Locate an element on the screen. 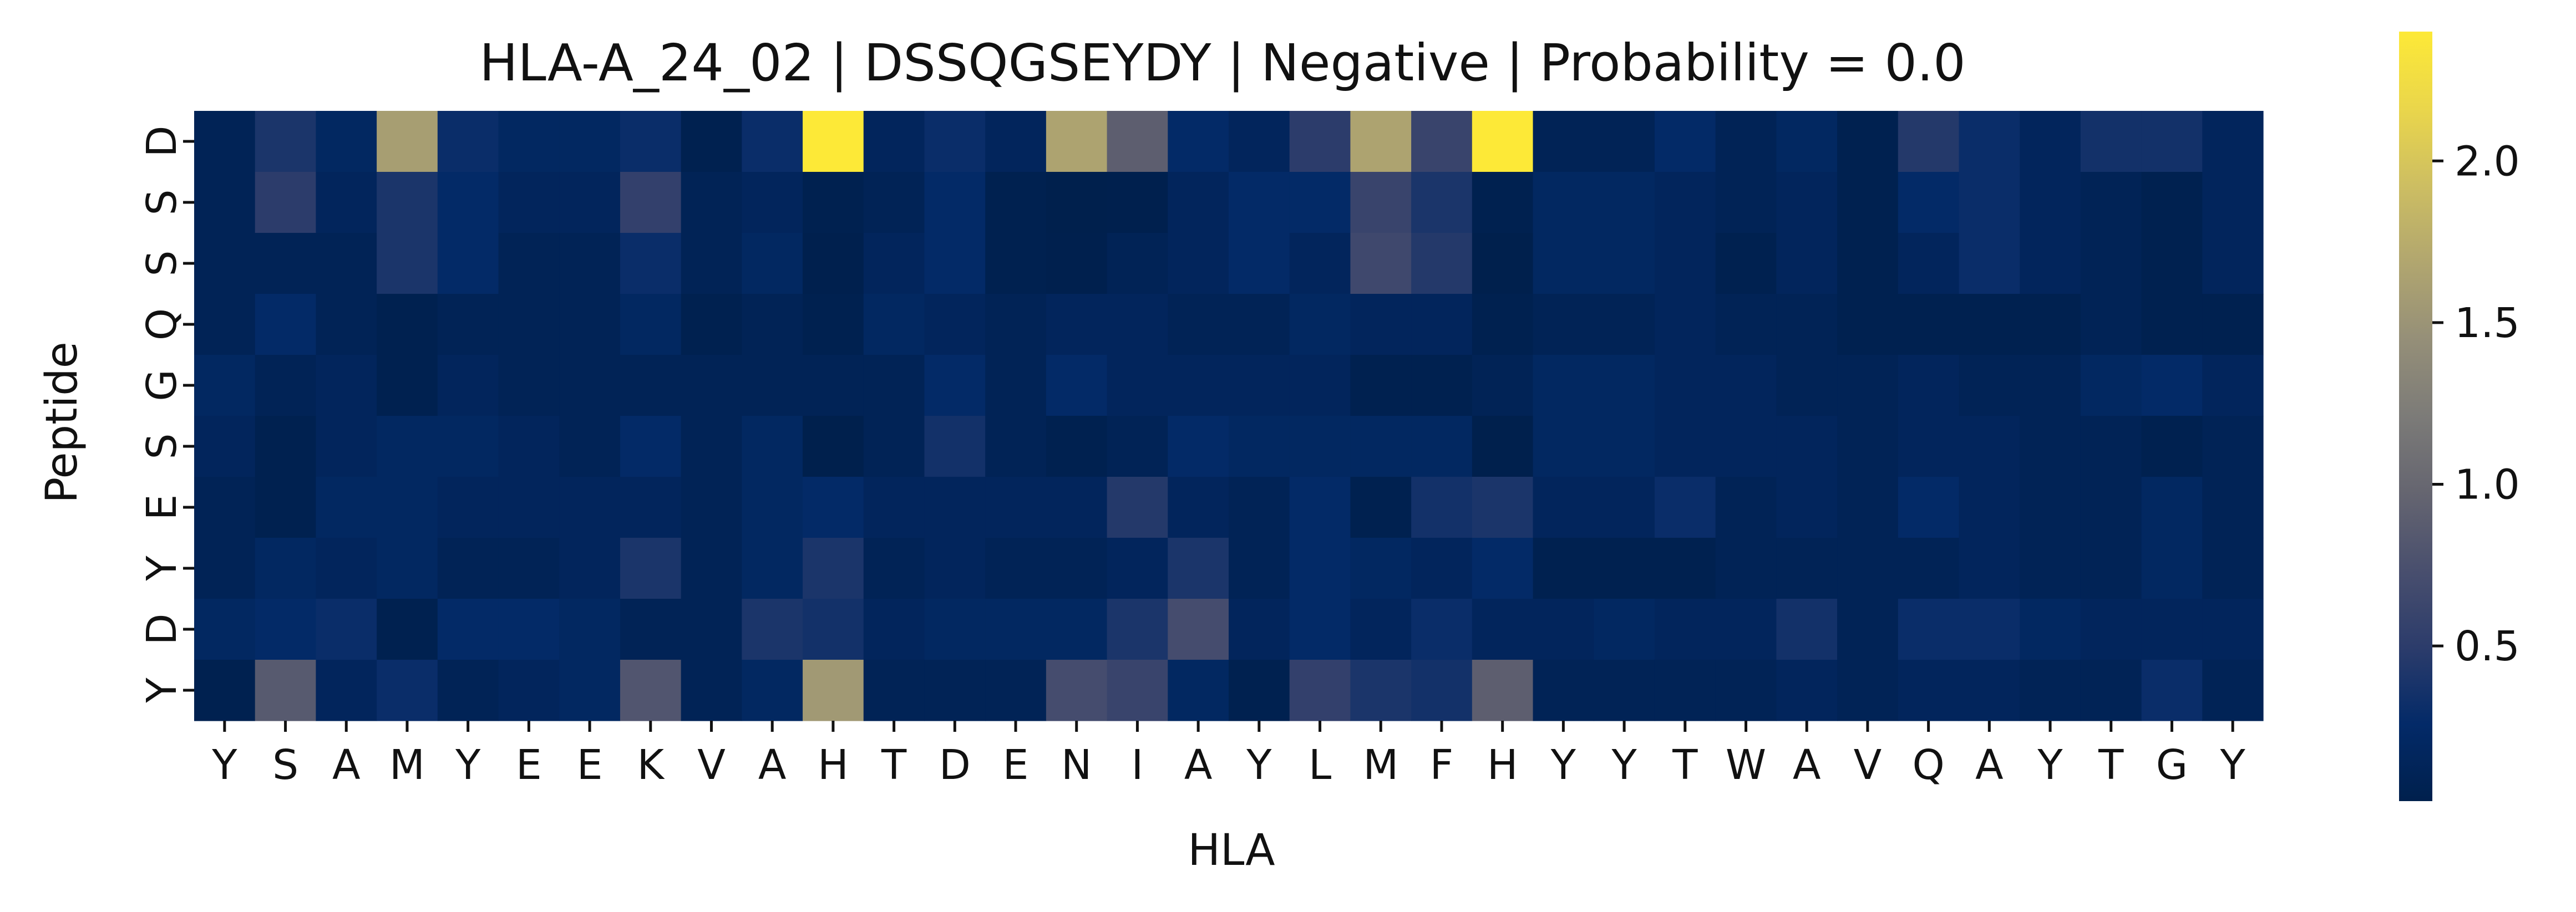 The image size is (2576, 912). x-tick-label: A is located at coordinates (1198, 765).